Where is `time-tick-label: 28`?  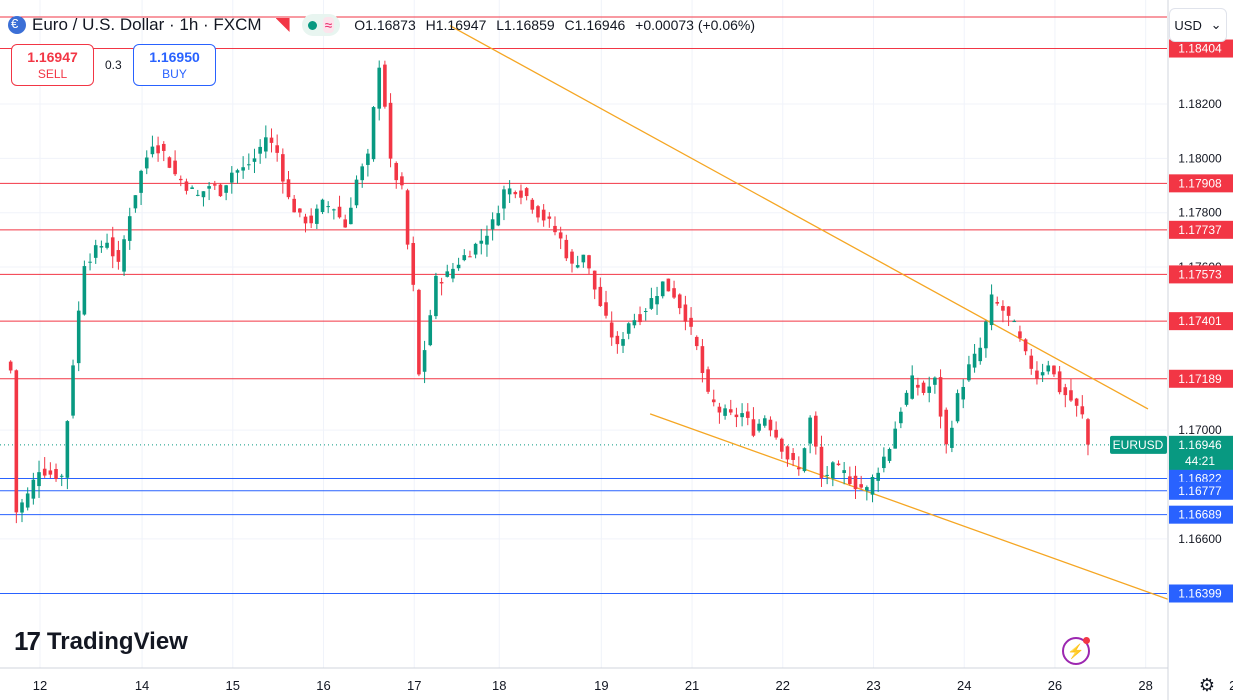
time-tick-label: 28 is located at coordinates (1145, 685).